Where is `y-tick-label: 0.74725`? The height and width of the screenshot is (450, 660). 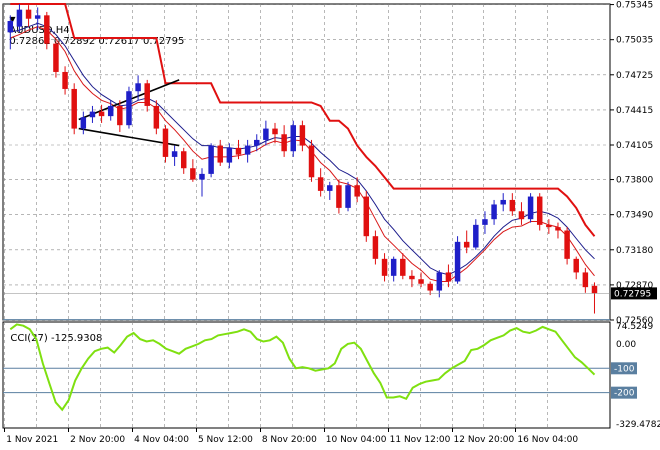 y-tick-label: 0.74725 is located at coordinates (634, 76).